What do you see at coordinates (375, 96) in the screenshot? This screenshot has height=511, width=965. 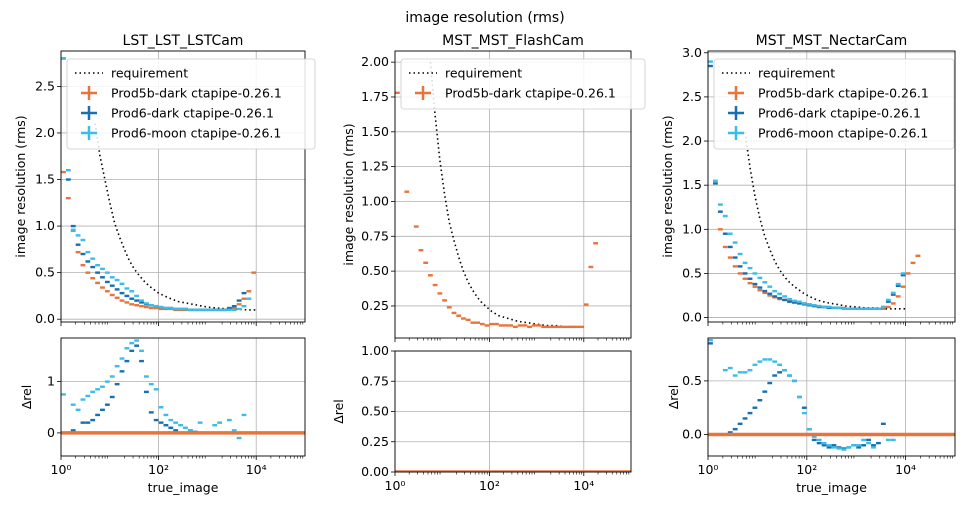 I see `panel-1-main-ytick-label-6: 1.75` at bounding box center [375, 96].